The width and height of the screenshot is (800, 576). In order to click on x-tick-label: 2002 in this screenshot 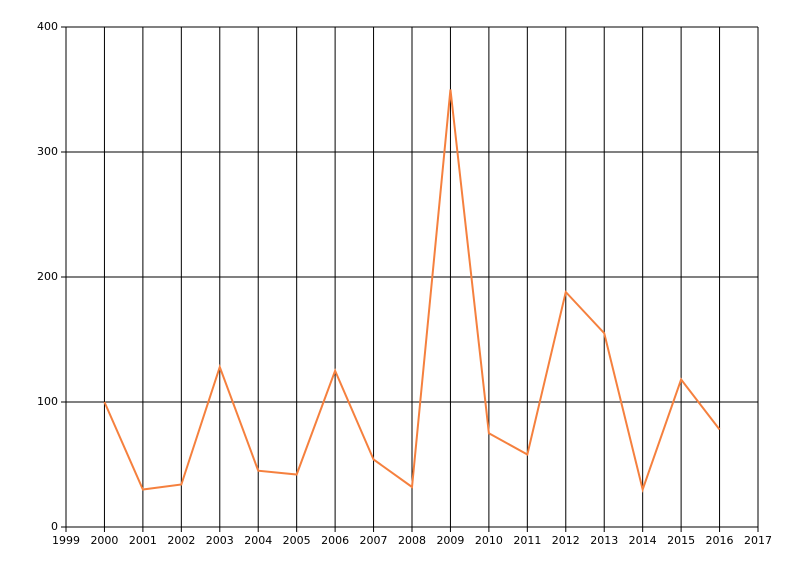, I will do `click(181, 540)`.